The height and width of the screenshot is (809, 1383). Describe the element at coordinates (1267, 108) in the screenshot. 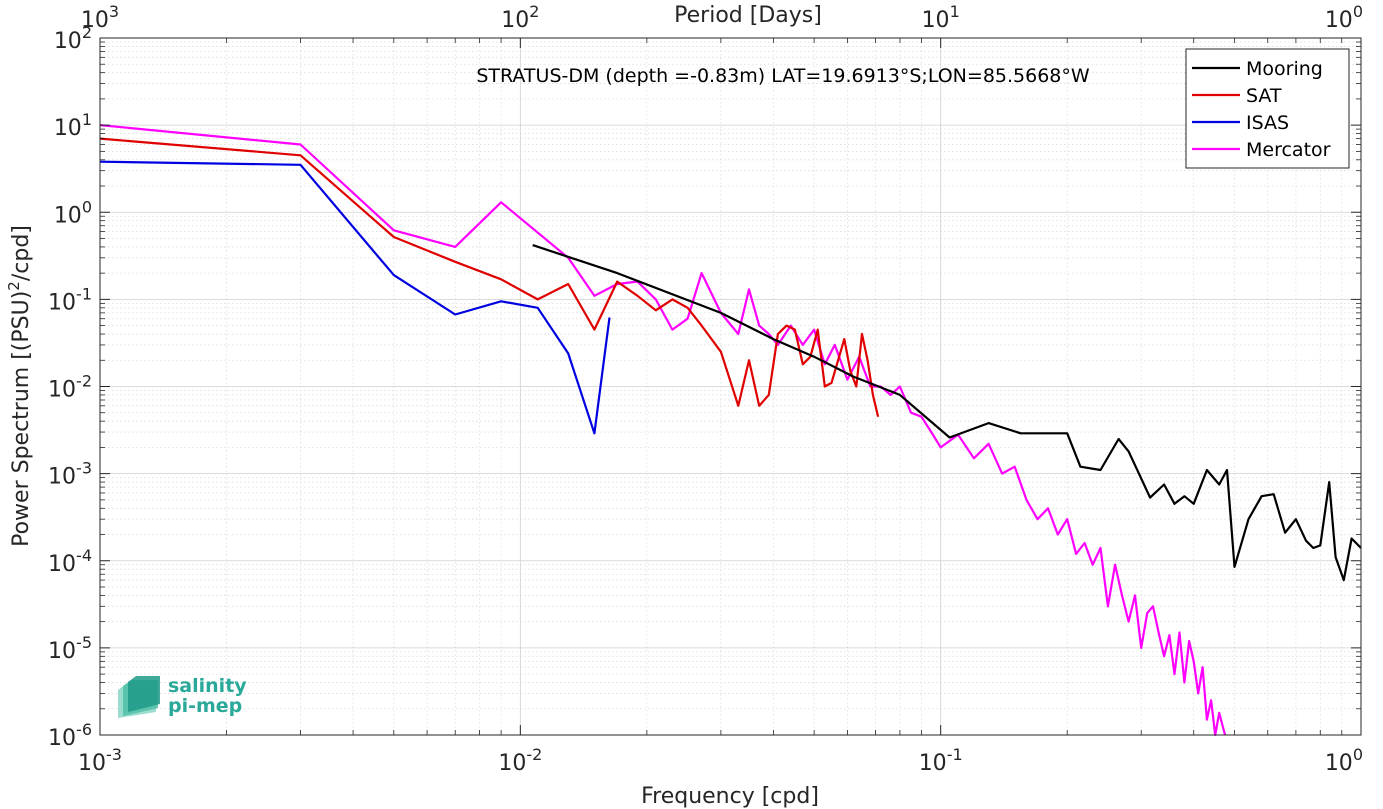

I see `legend: Mooring SAT ISAS Mercator` at that location.